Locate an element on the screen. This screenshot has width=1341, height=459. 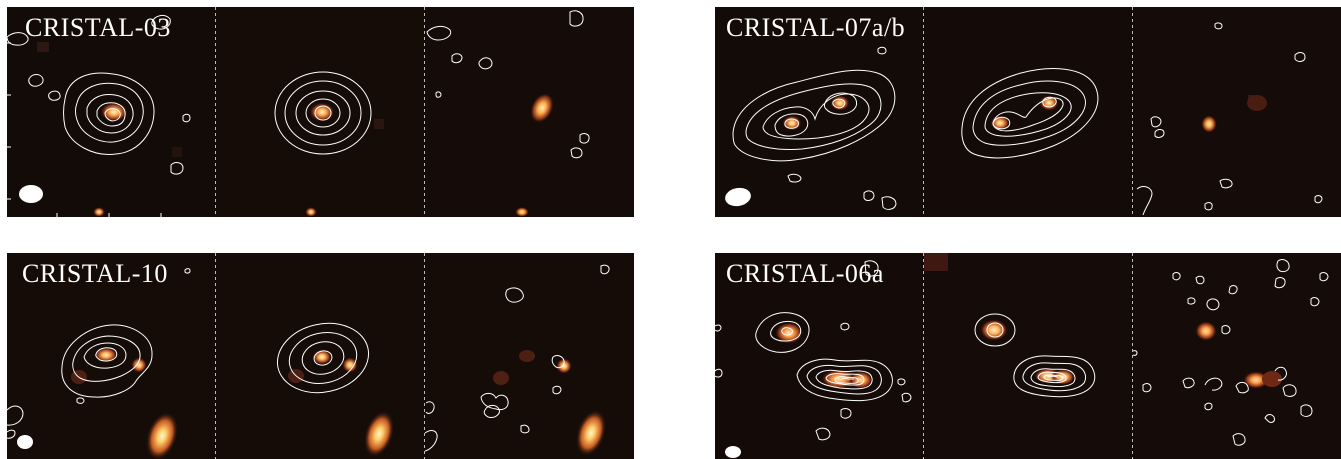
cristal-03-moment-map is located at coordinates (111, 112).